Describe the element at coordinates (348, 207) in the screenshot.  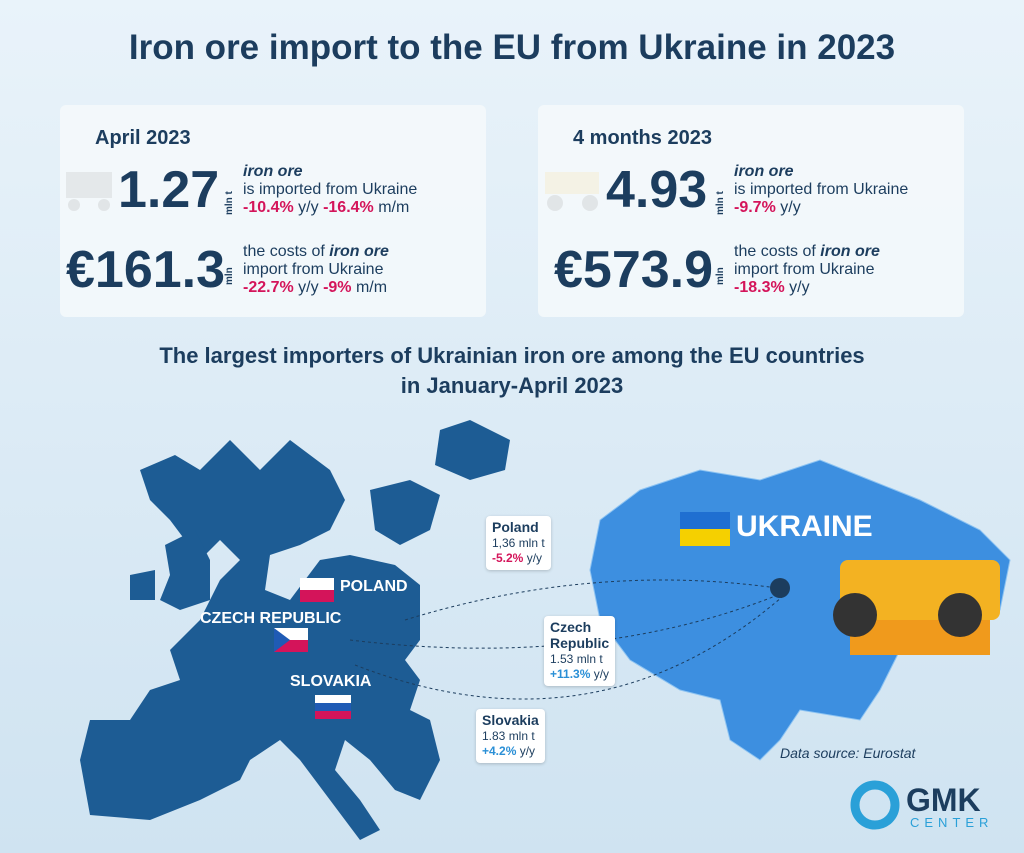
I see `change: -16.4%` at that location.